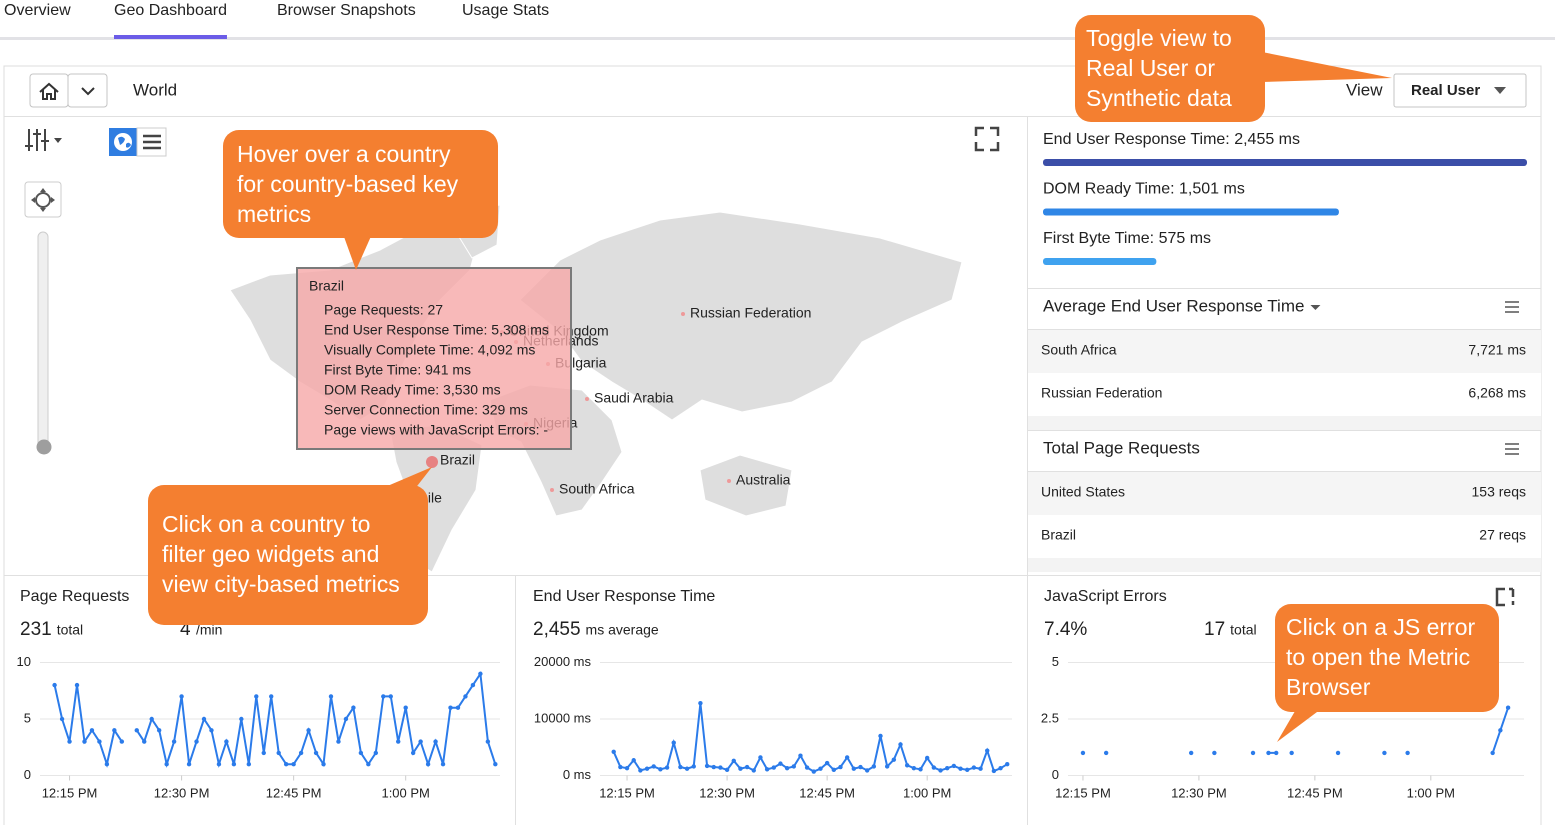 The width and height of the screenshot is (1555, 825). I want to click on tooltip-line: Server Connection Time: 329 ms, so click(426, 410).